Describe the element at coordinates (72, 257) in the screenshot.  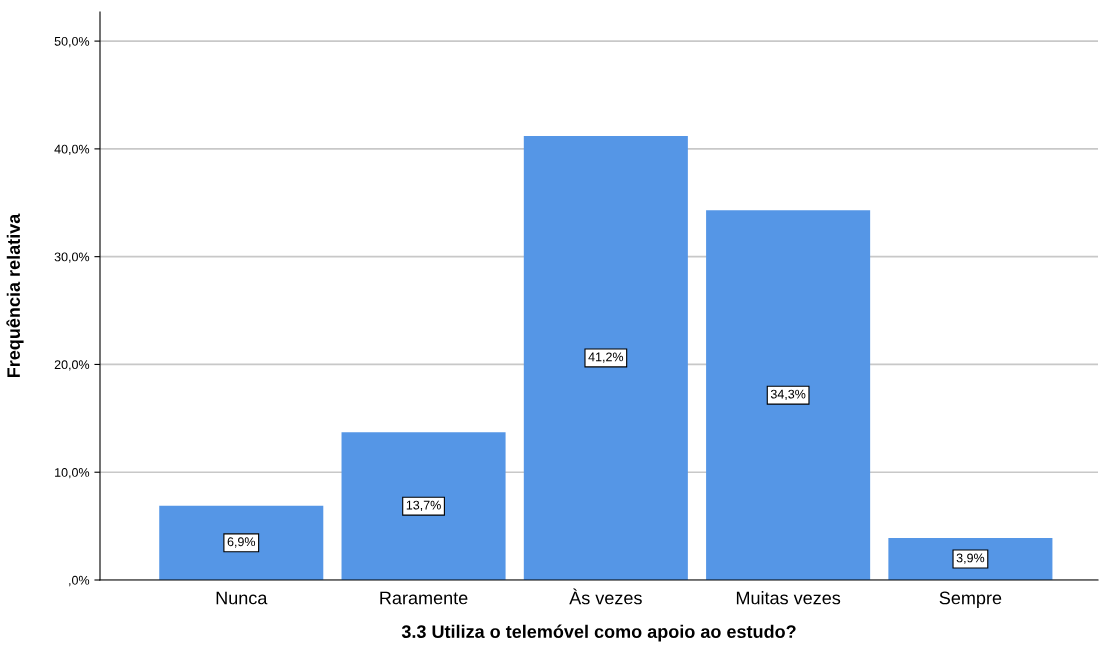
I see `y-tick-label: 30,0%` at that location.